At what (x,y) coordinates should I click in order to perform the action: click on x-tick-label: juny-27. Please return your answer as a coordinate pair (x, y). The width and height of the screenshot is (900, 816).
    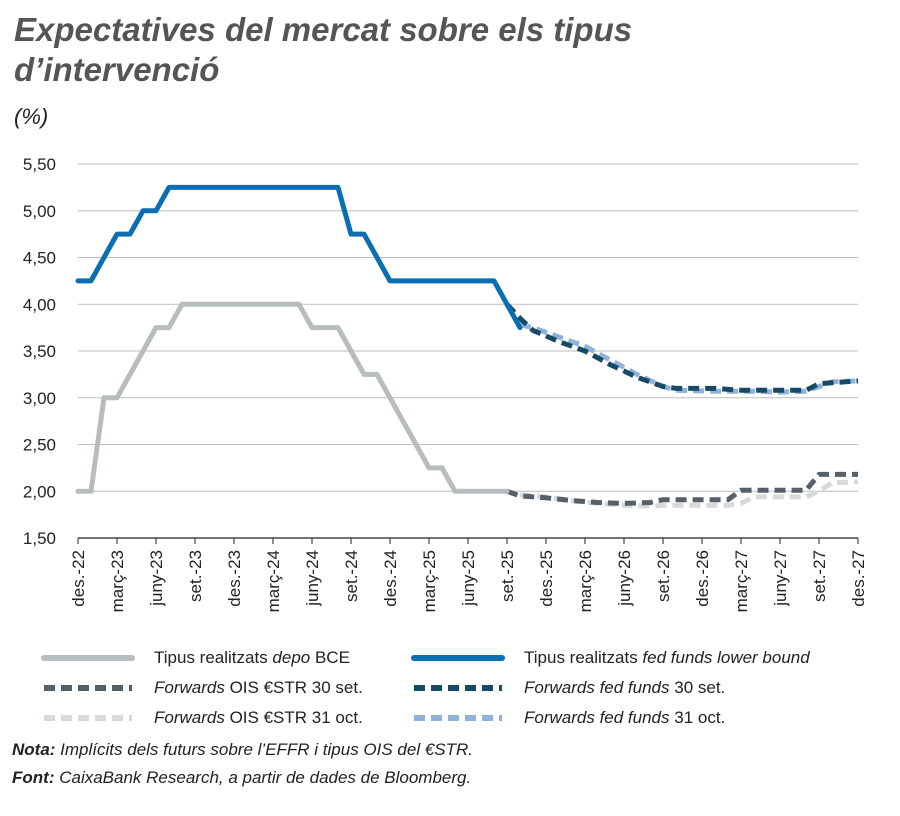
    Looking at the image, I should click on (780, 578).